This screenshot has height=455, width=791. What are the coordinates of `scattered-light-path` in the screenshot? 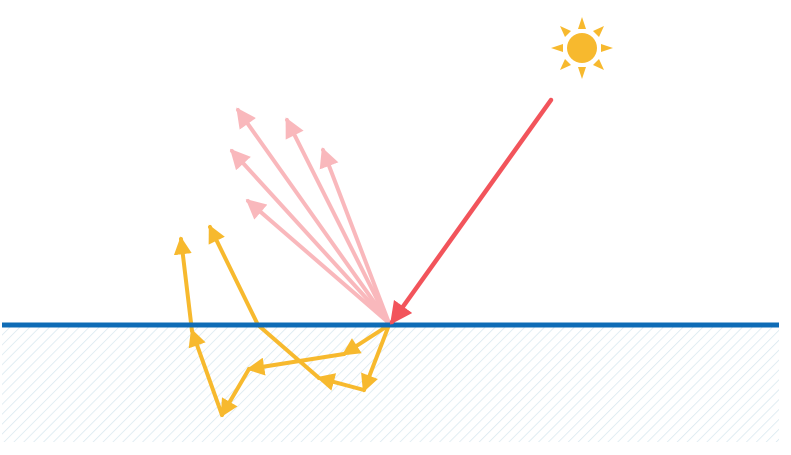 It's located at (282, 321).